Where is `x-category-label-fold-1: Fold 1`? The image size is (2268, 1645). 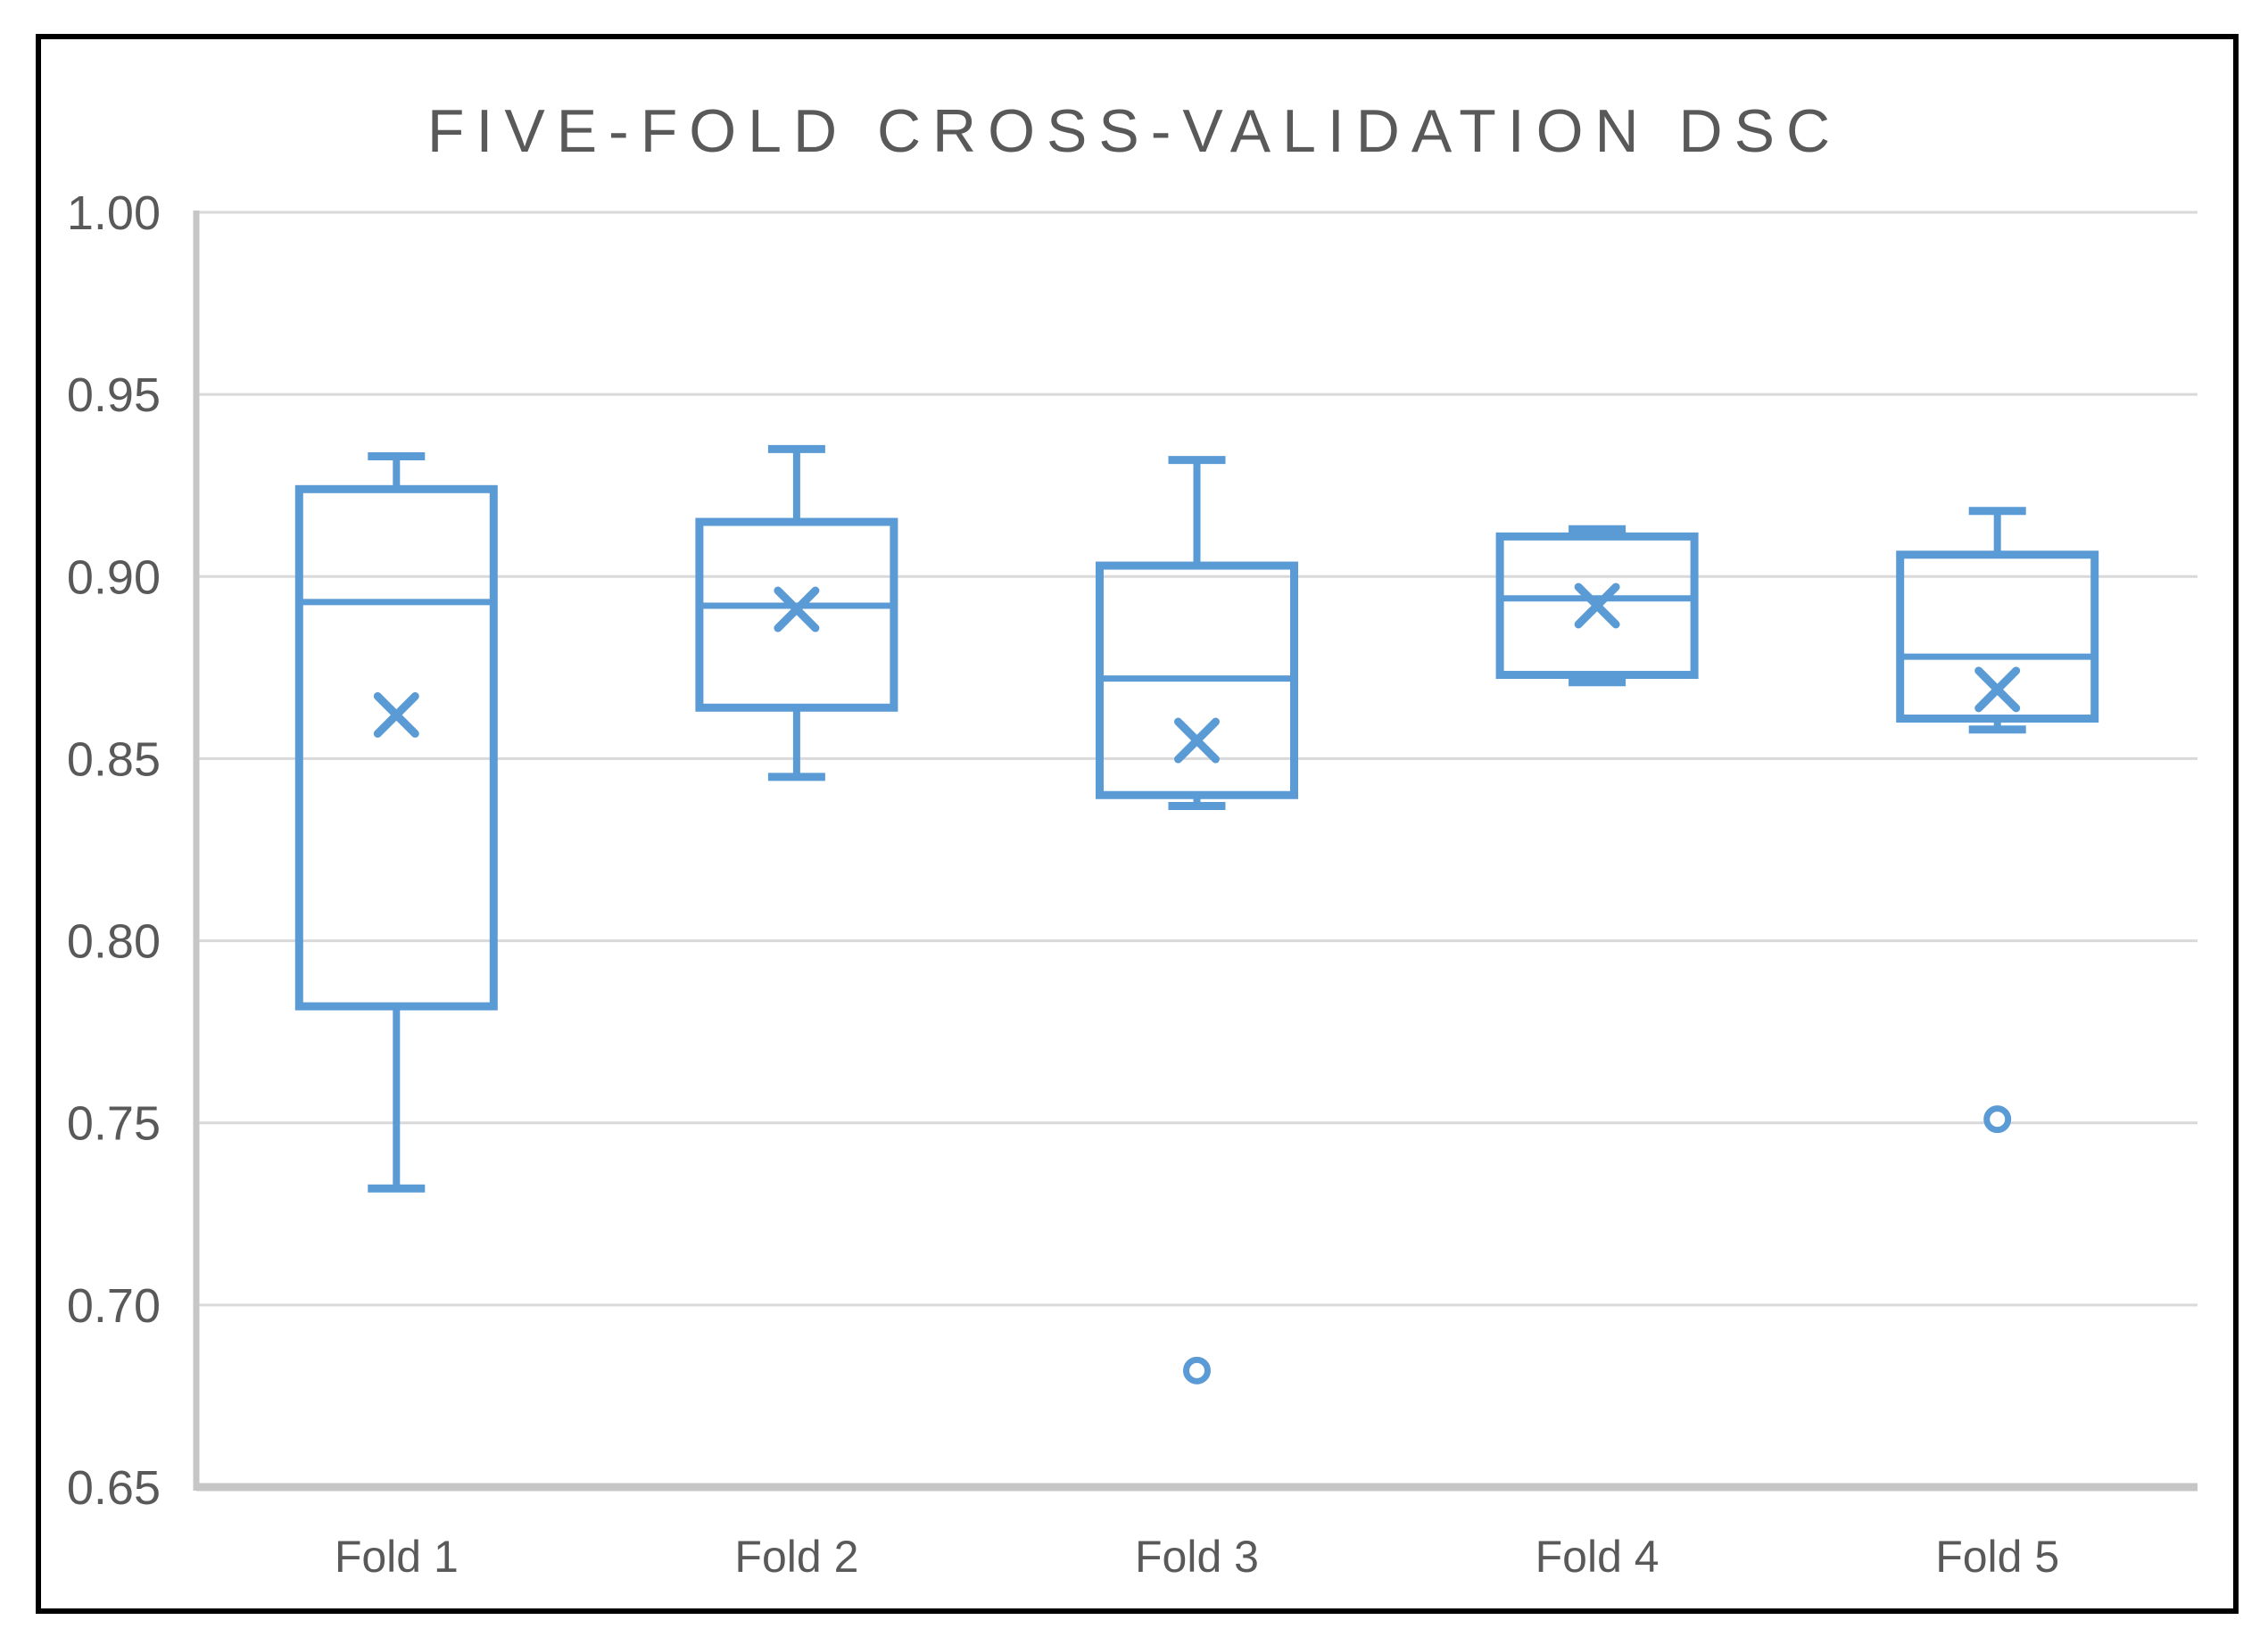
x-category-label-fold-1: Fold 1 is located at coordinates (397, 1557).